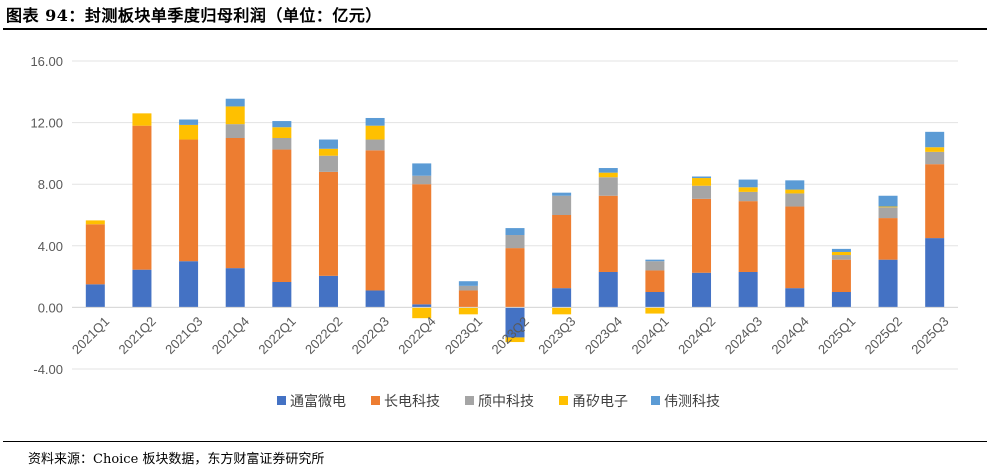 This screenshot has height=471, width=991. I want to click on legend-label: 通富微电, so click(318, 401).